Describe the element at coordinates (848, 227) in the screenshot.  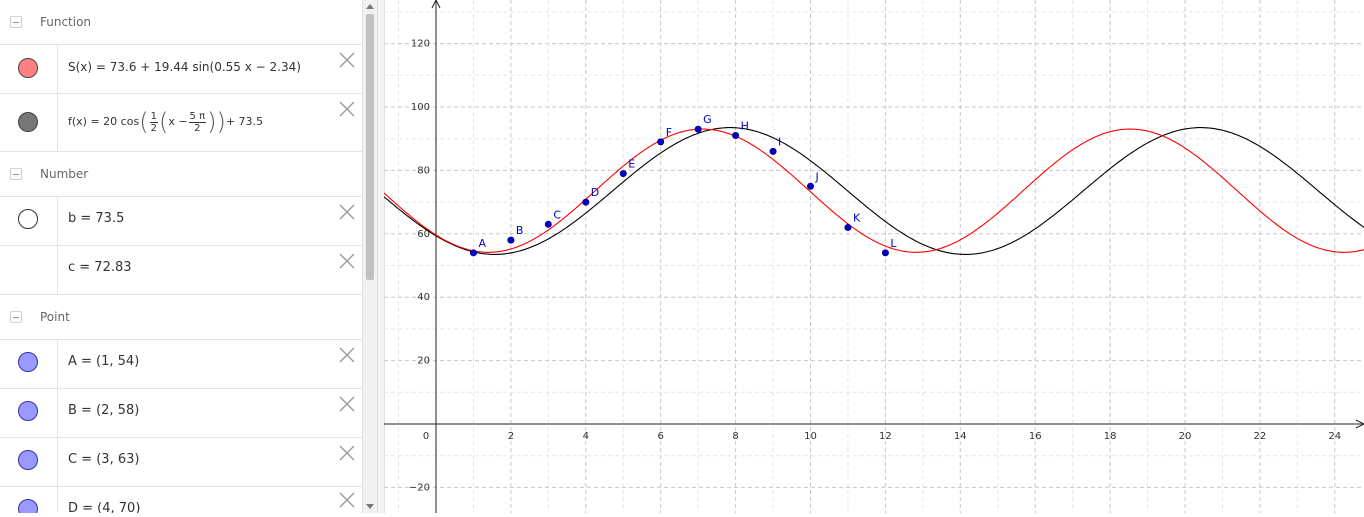
I see `point-K` at that location.